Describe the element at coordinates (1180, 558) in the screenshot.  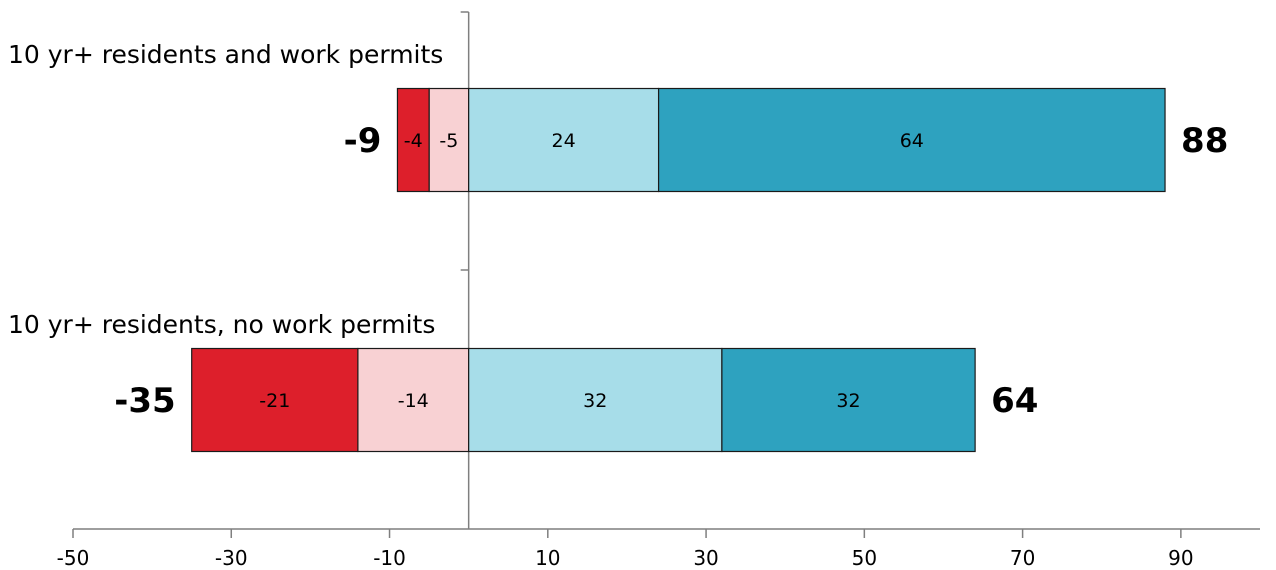
I see `x-tick-label: 90` at that location.